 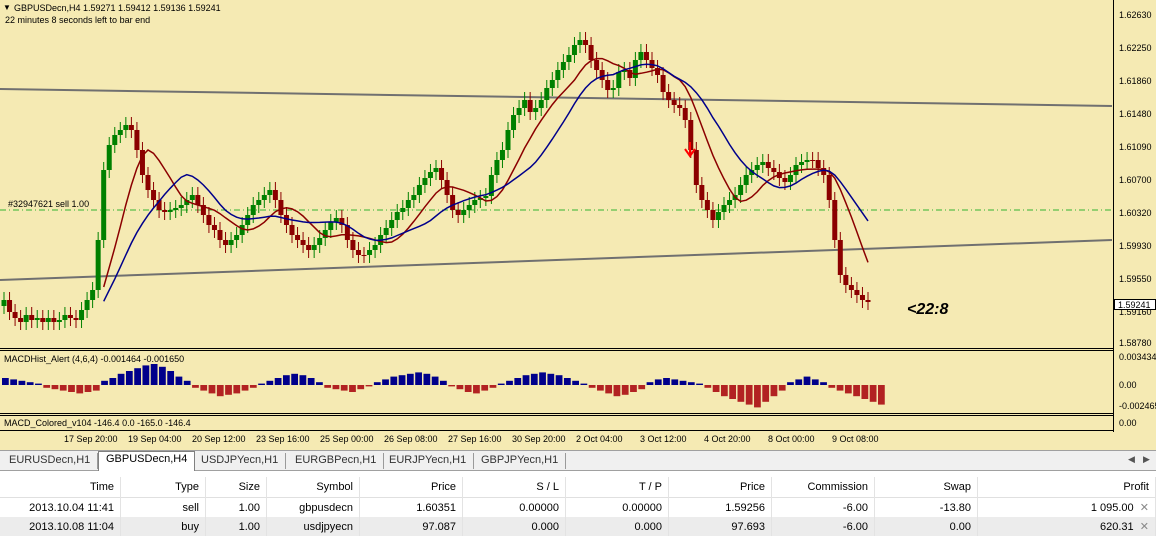 What do you see at coordinates (240, 461) in the screenshot?
I see `tab-usdjpy: USDJPYecn,H1` at bounding box center [240, 461].